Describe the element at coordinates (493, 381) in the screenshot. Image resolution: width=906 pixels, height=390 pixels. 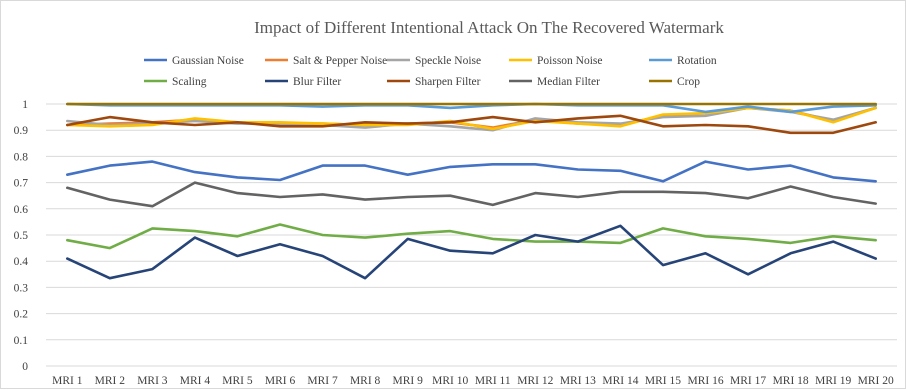
I see `x-tick-label: MRI 11` at that location.